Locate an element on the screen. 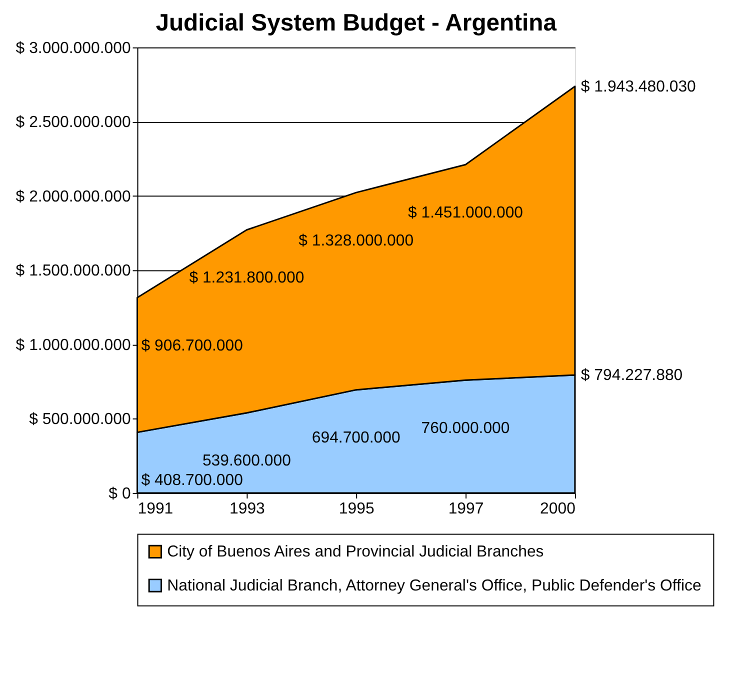 The image size is (754, 686). y-tick-label: $ 1.500.000.000 is located at coordinates (73, 271).